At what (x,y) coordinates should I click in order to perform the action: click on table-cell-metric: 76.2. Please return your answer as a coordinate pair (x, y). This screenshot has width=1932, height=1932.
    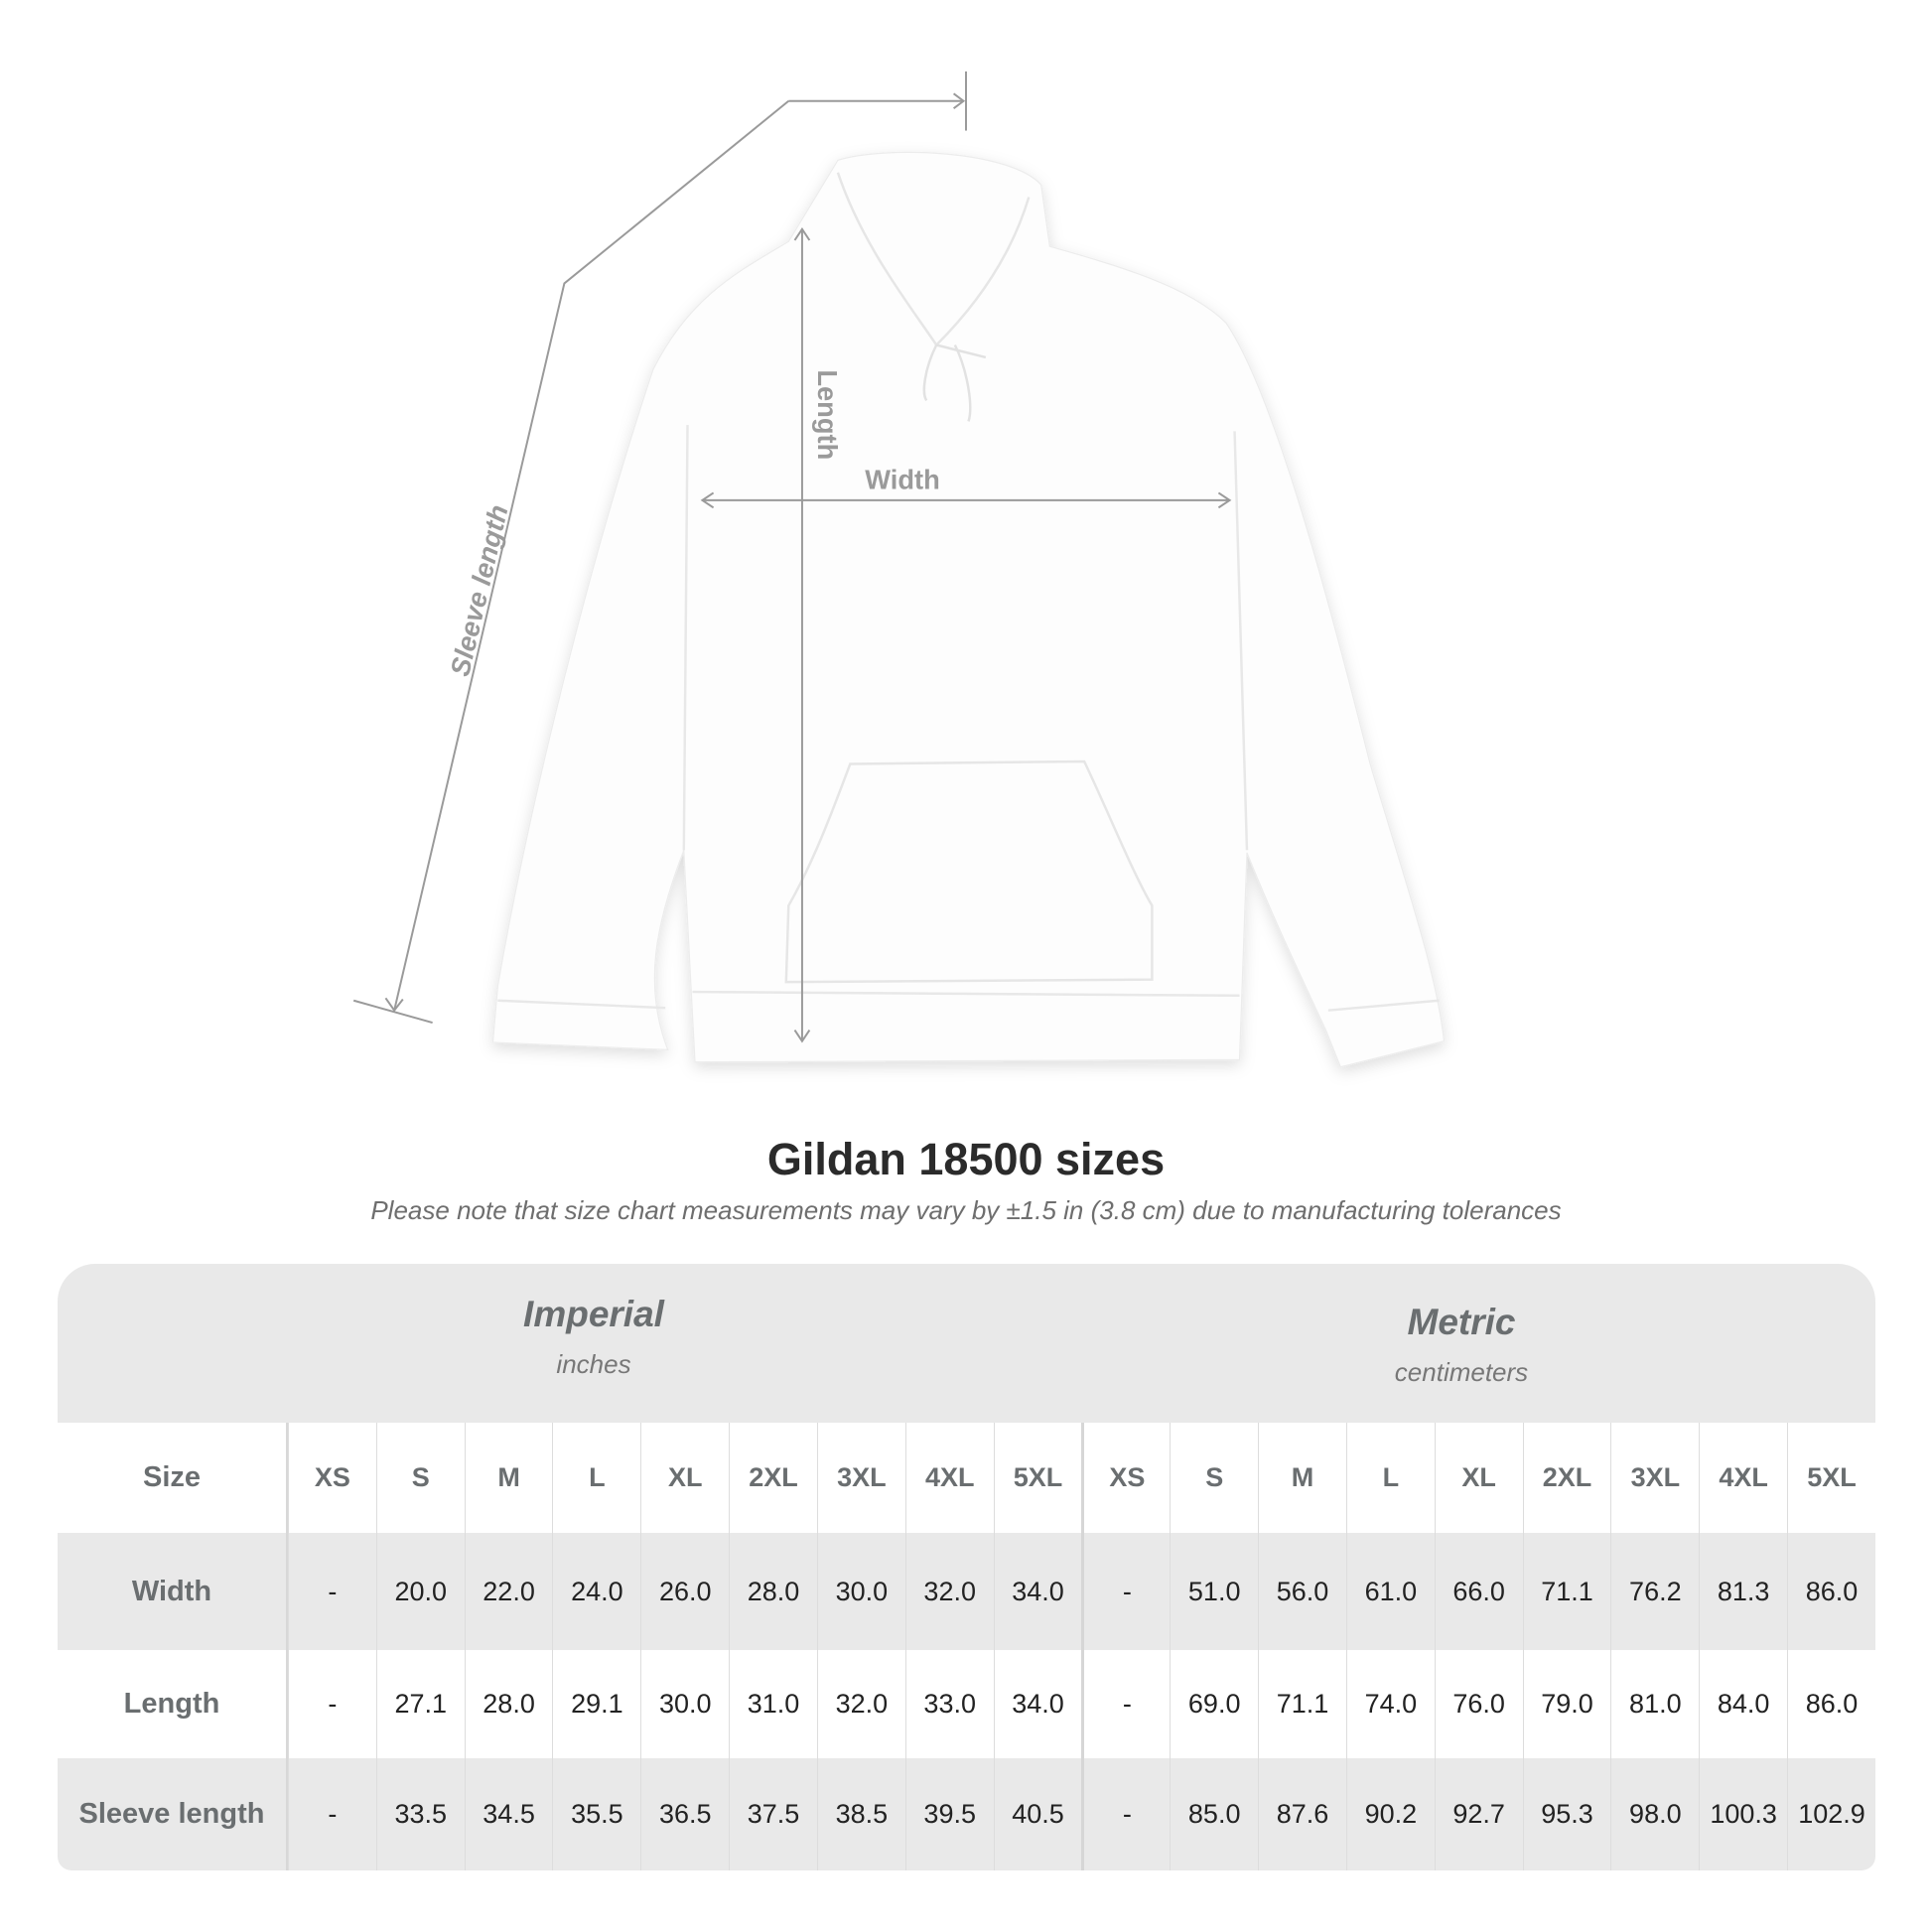
    Looking at the image, I should click on (1655, 1592).